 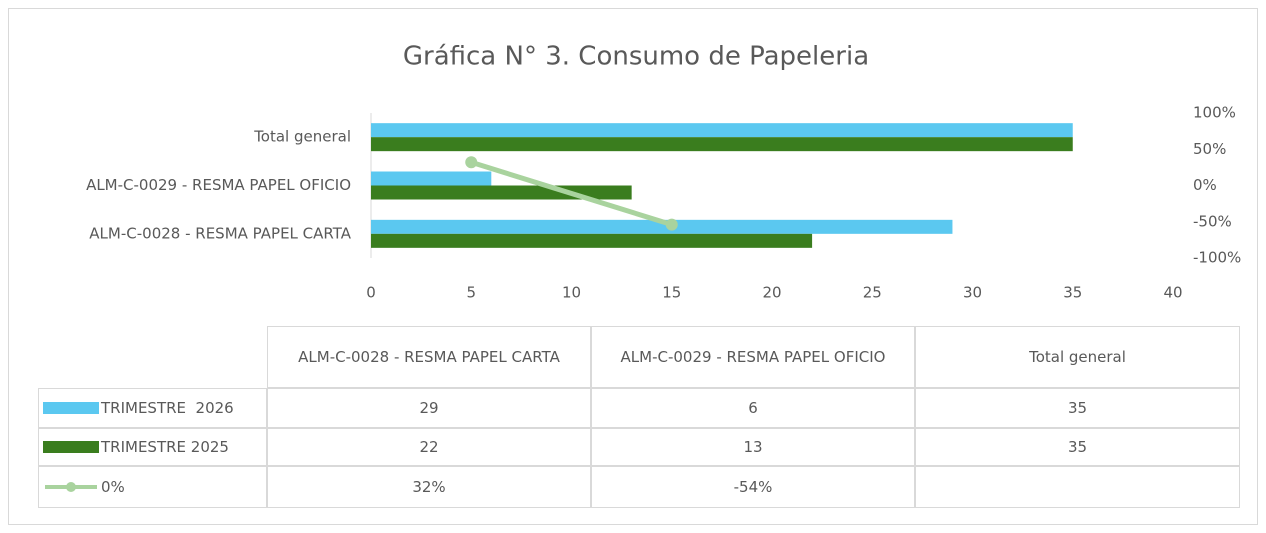 I want to click on data-cell: 32%, so click(x=429, y=487).